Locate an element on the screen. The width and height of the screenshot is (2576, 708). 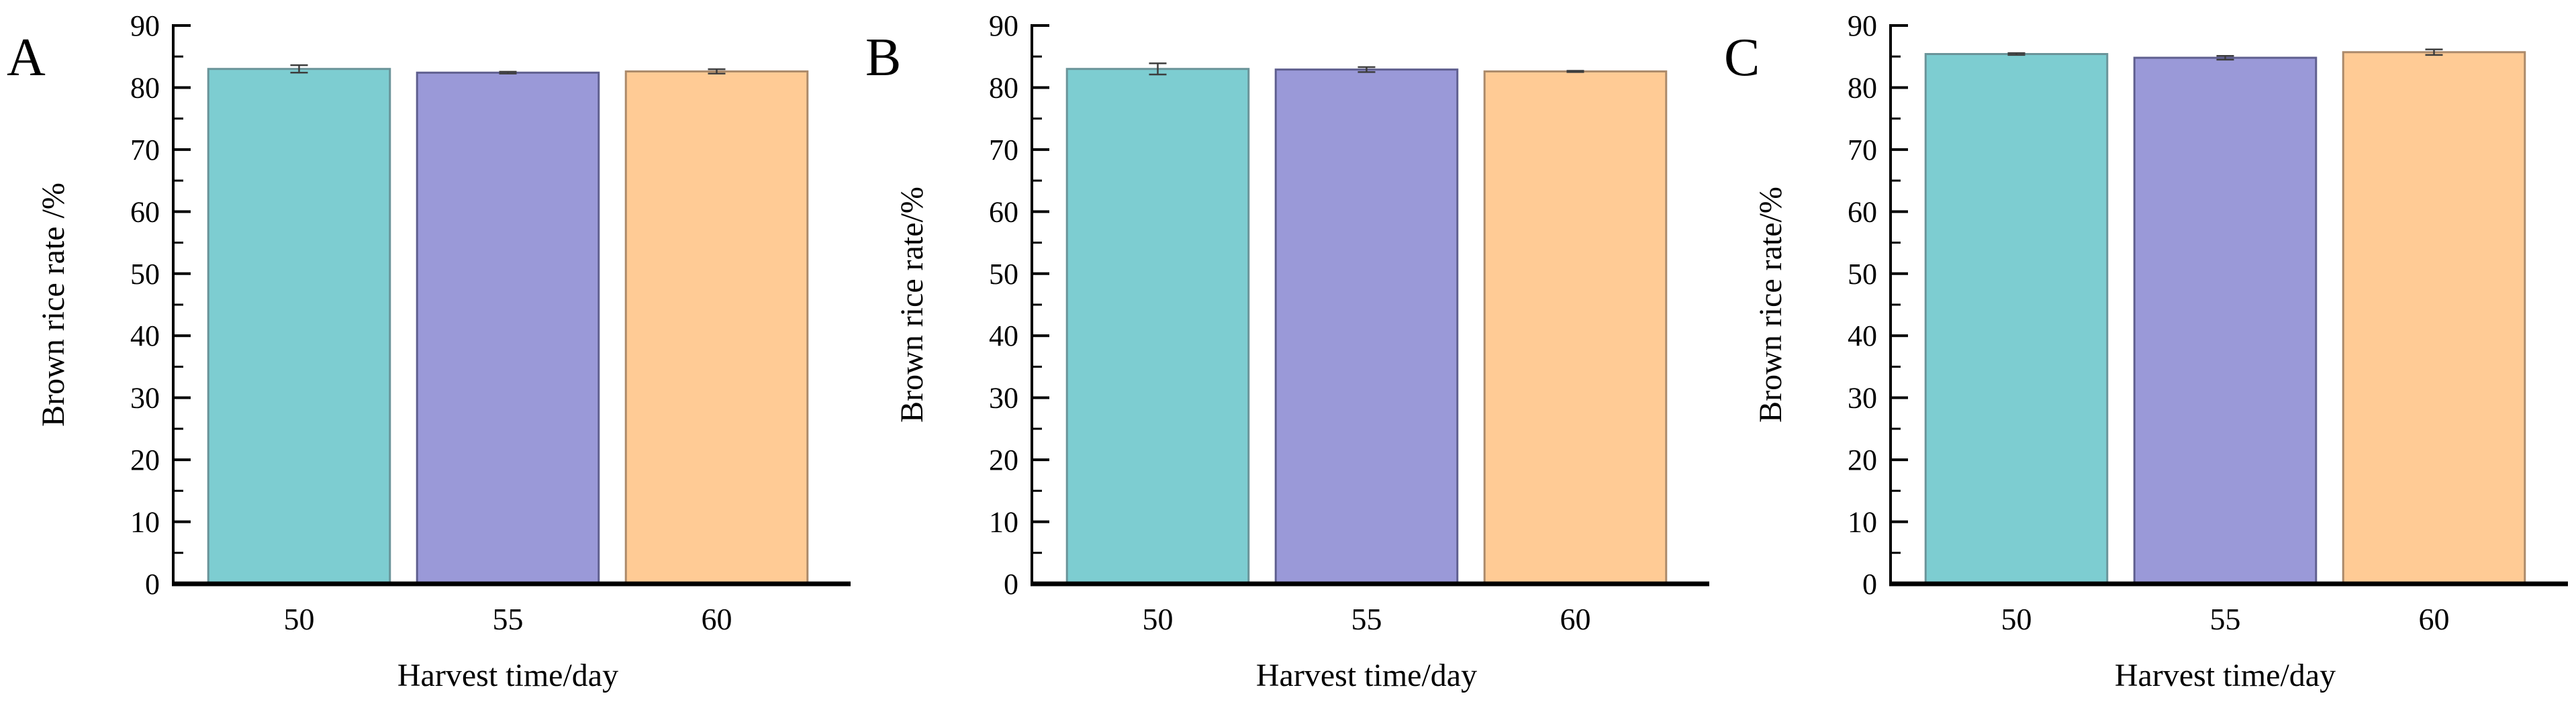
panel-letter: C is located at coordinates (1742, 58).